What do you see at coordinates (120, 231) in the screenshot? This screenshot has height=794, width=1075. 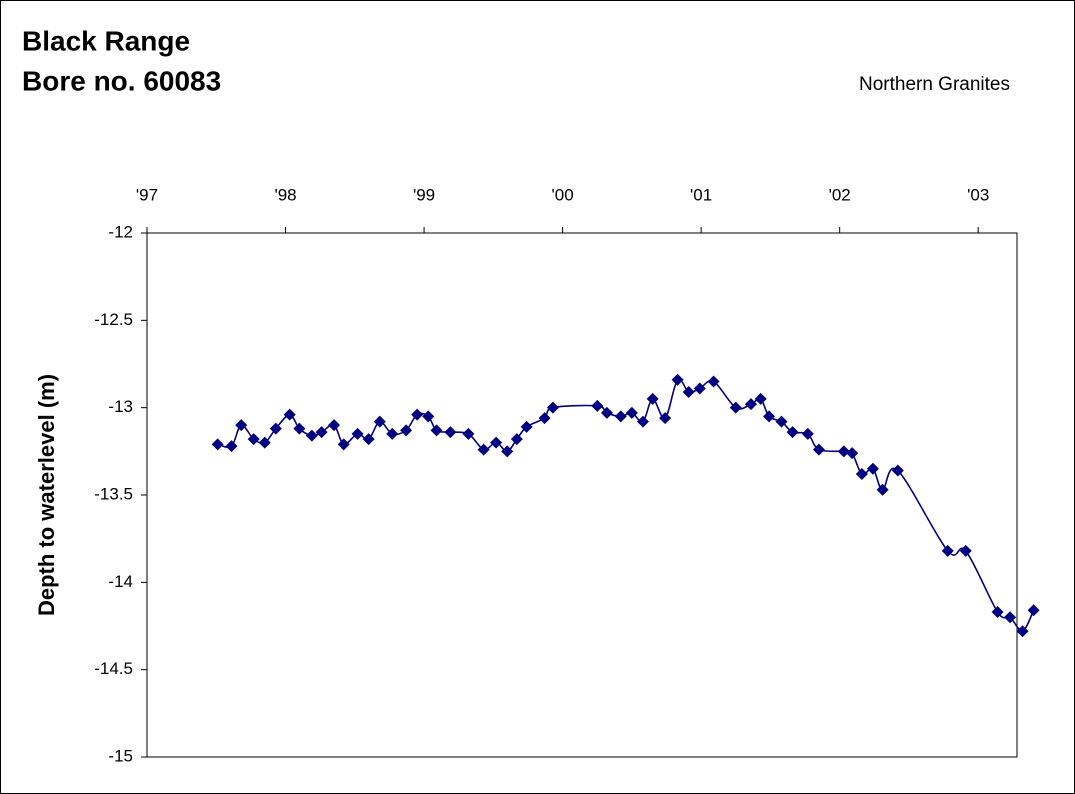 I see `y-tick-label: -12` at bounding box center [120, 231].